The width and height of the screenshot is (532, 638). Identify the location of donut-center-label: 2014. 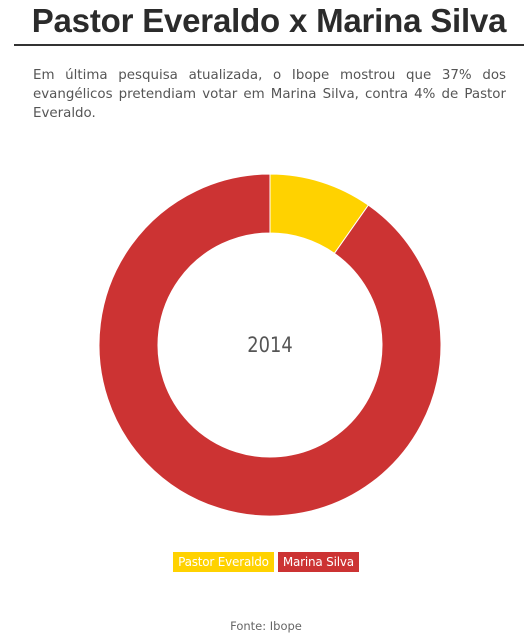
(270, 345).